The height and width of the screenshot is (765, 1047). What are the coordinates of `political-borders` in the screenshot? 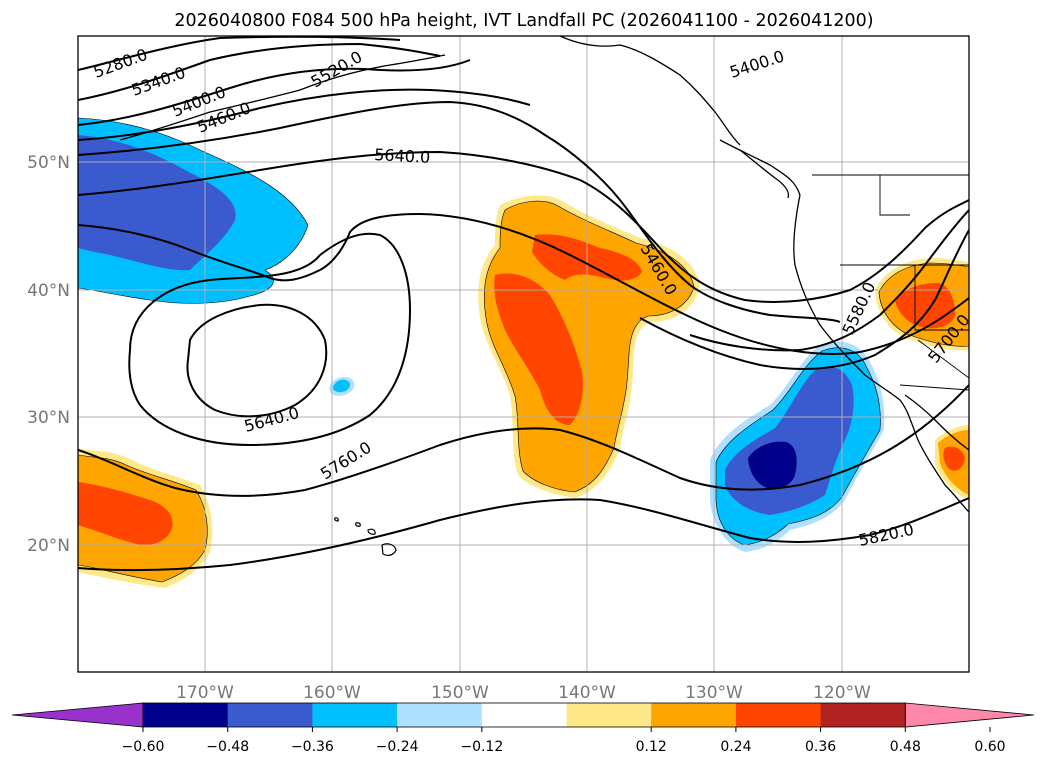 It's located at (890, 282).